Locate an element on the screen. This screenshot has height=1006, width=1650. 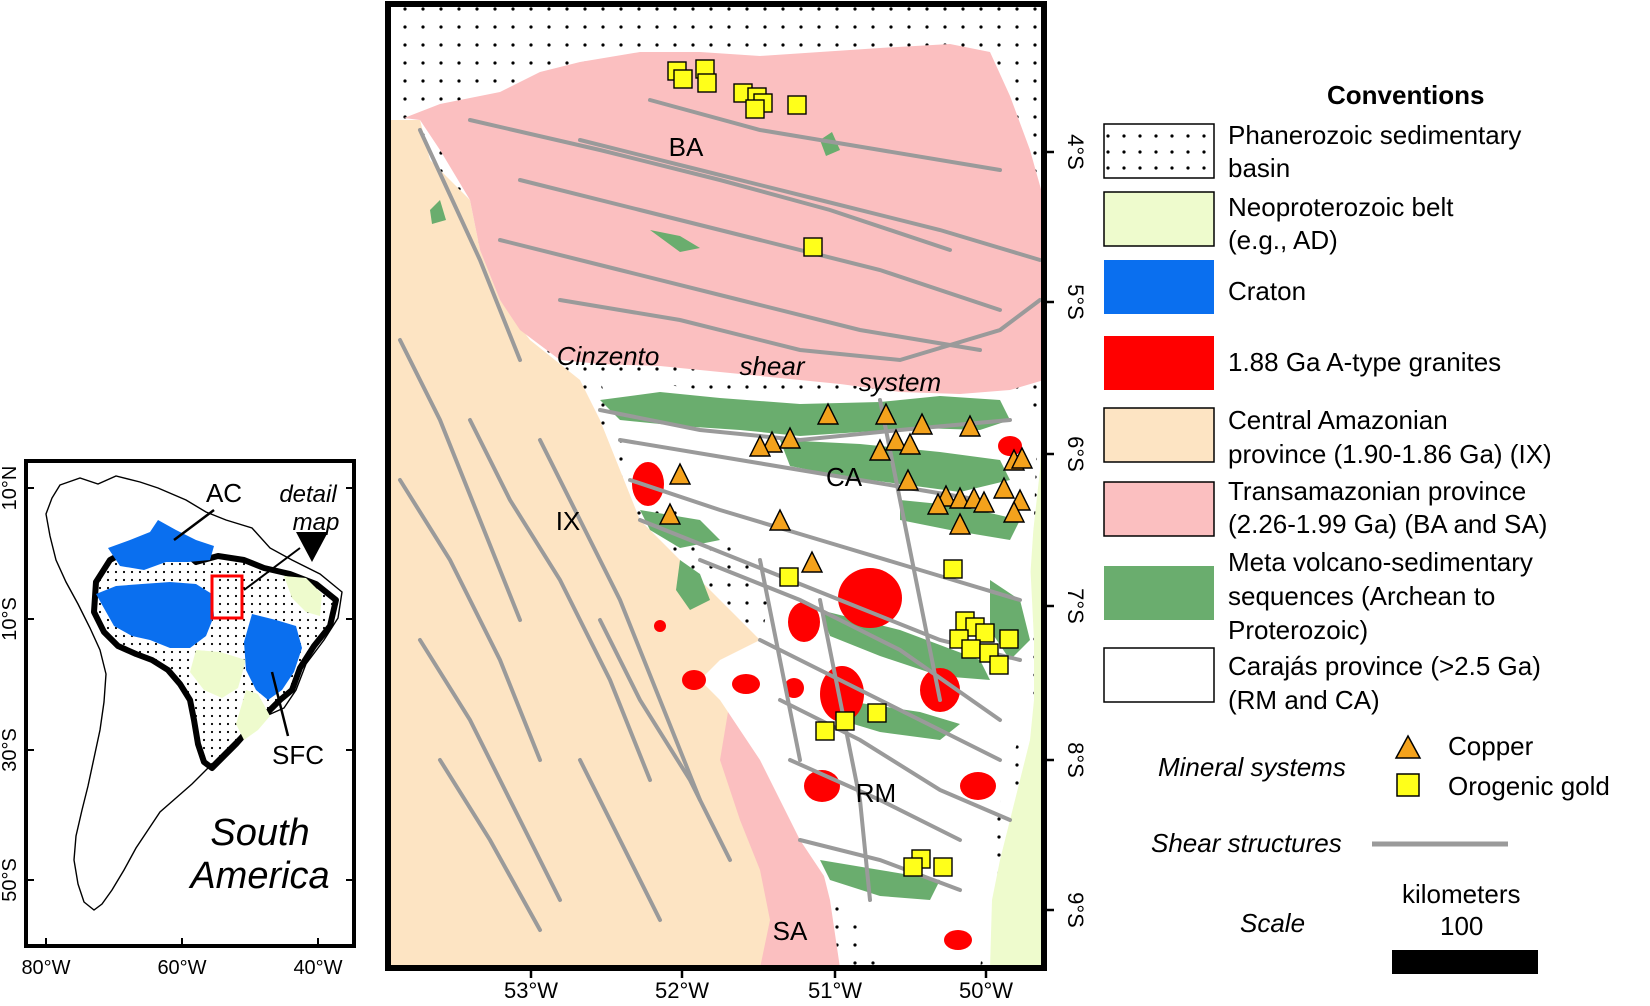
inset-lat-10n: 10°N is located at coordinates (10, 488).